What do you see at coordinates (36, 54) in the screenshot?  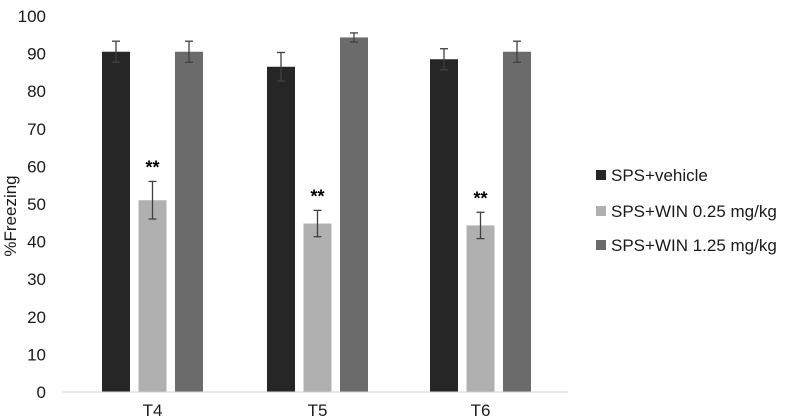 I see `y-tick-label: 90` at bounding box center [36, 54].